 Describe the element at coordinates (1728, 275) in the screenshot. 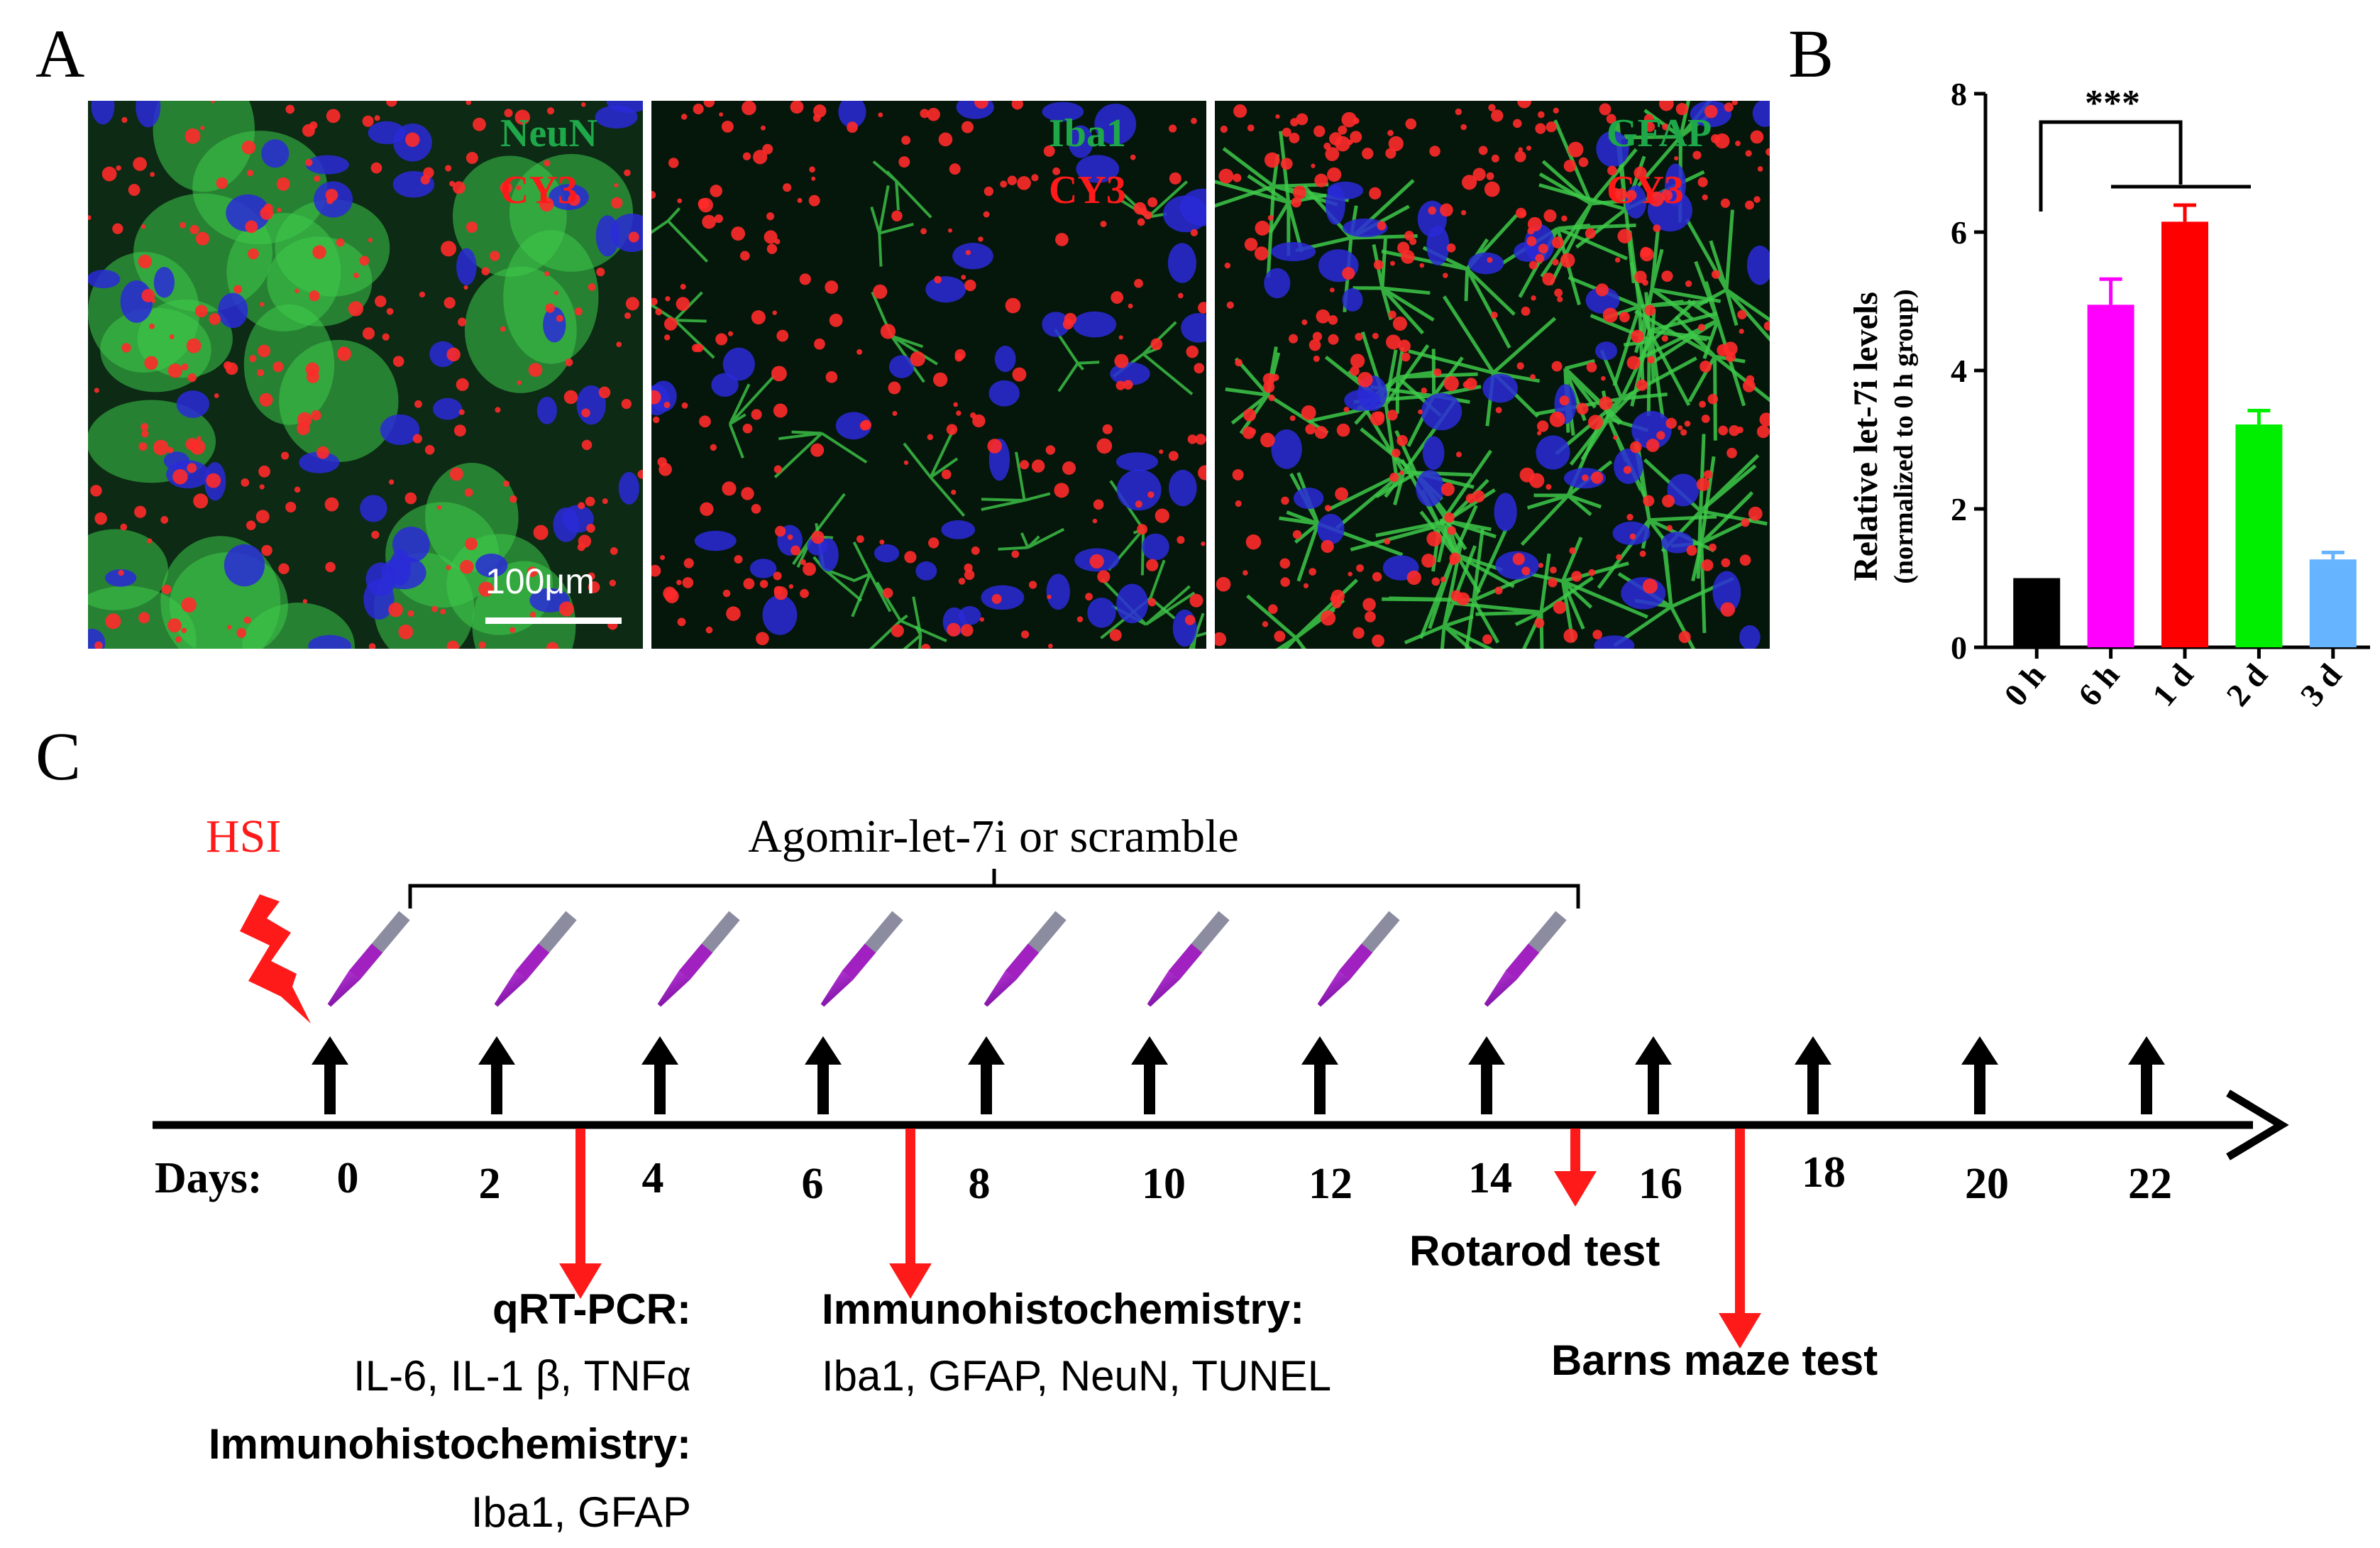

I see `astrocyte-process` at that location.